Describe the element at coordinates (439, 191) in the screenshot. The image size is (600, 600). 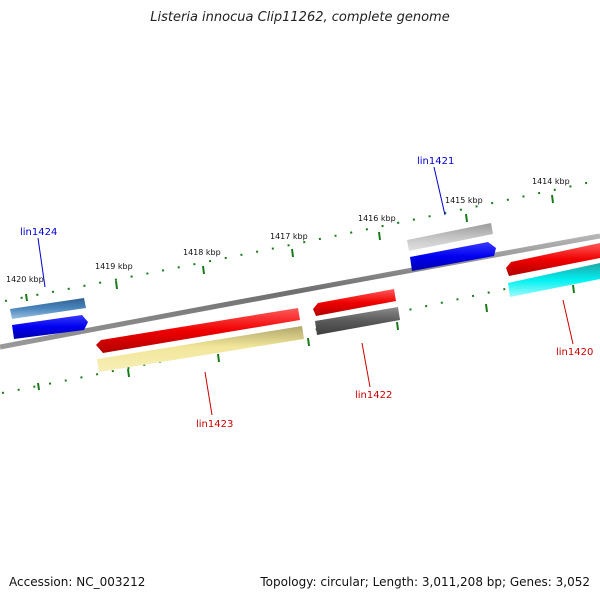
I see `leader-line-lin1421` at that location.